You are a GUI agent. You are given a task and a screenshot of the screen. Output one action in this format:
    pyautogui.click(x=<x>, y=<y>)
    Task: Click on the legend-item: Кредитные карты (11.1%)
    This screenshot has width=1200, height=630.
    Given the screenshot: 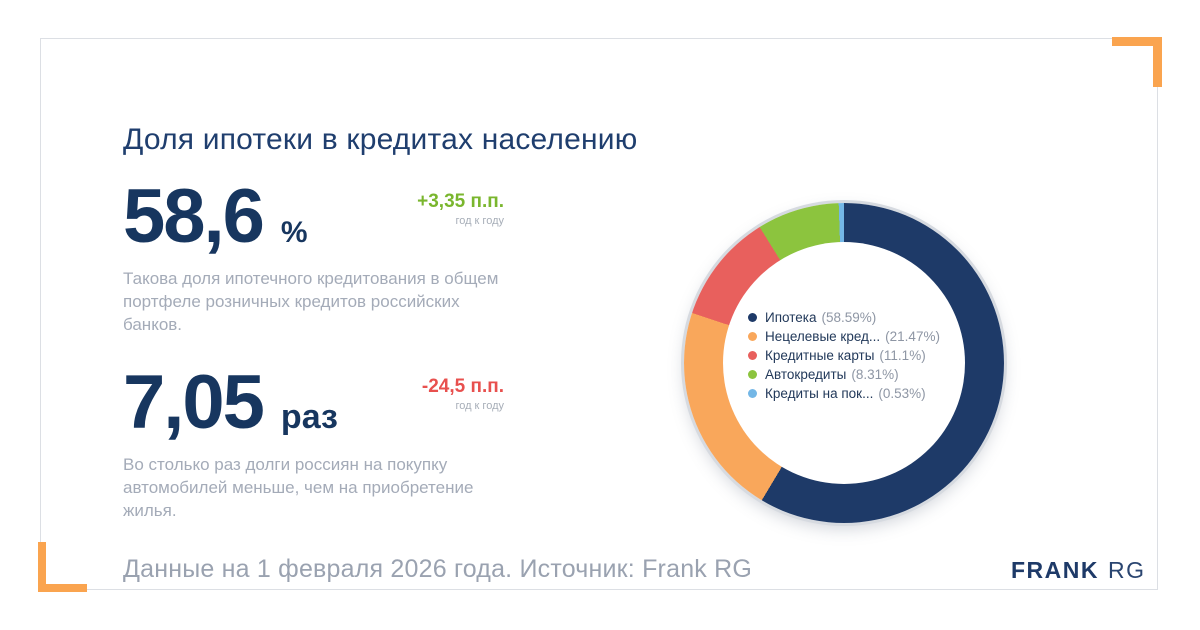 What is the action you would take?
    pyautogui.click(x=844, y=355)
    